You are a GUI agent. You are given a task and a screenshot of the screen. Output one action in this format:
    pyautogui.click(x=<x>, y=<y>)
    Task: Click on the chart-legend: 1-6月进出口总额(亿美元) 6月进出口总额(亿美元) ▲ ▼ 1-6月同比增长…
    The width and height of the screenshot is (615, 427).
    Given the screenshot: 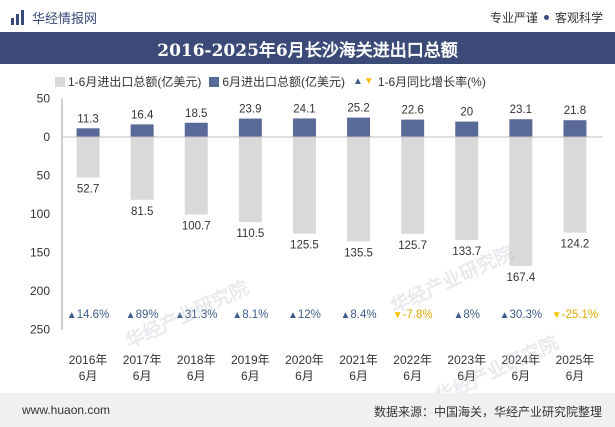 What is the action you would take?
    pyautogui.click(x=274, y=81)
    